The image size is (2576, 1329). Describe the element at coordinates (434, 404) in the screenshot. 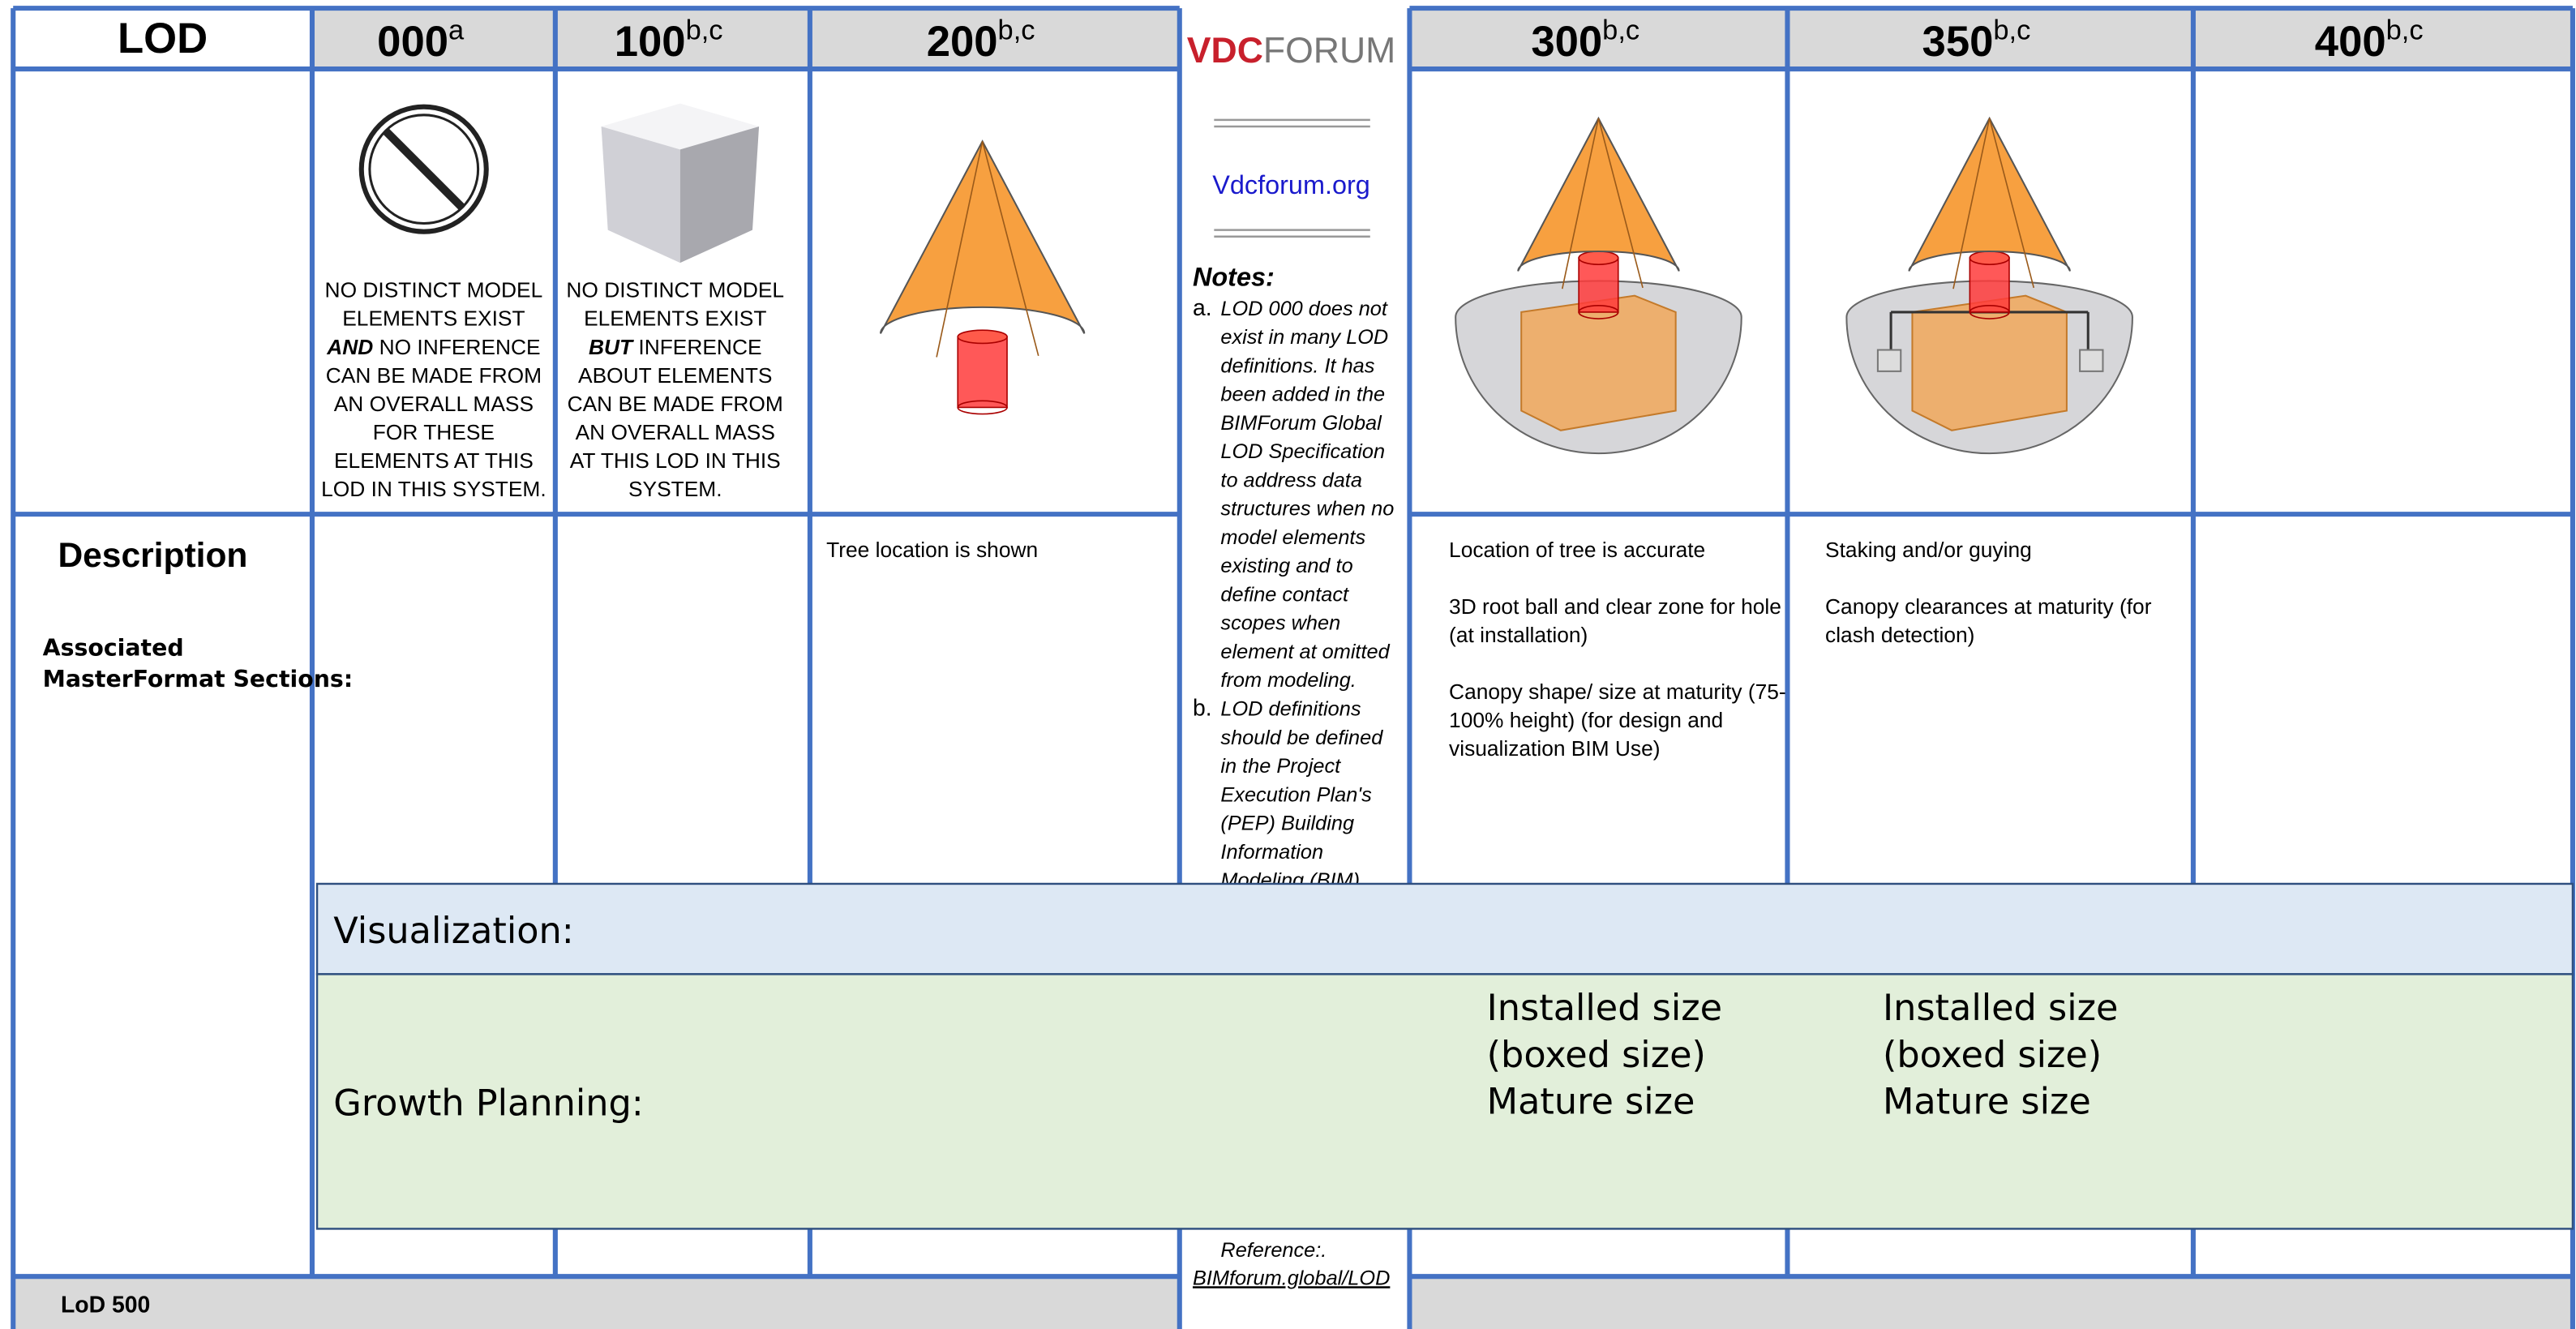

I see `caption-line: AN OVERALL MASS` at that location.